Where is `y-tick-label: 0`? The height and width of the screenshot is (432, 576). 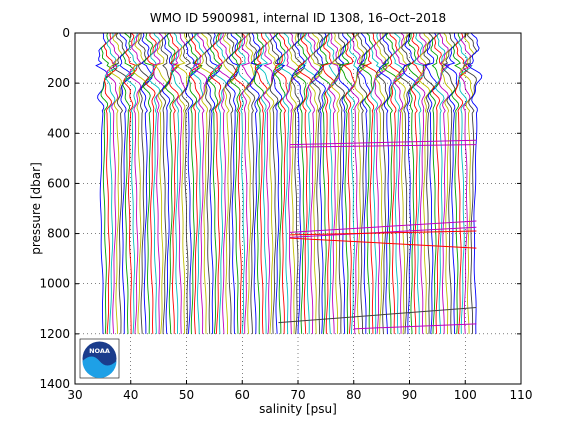 y-tick-label: 0 is located at coordinates (66, 33).